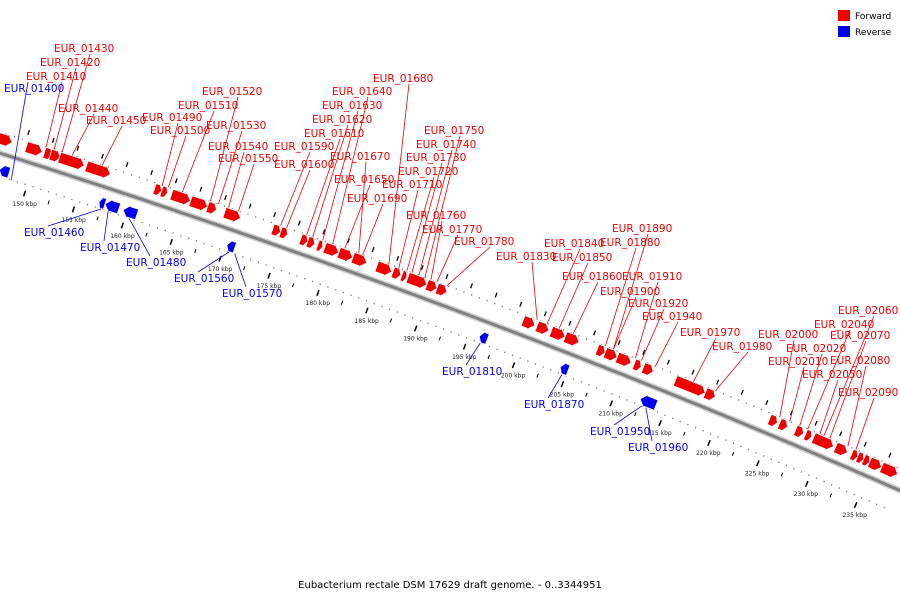 This screenshot has height=600, width=900. Describe the element at coordinates (232, 92) in the screenshot. I see `forward-gene-label: EUR_01520` at that location.